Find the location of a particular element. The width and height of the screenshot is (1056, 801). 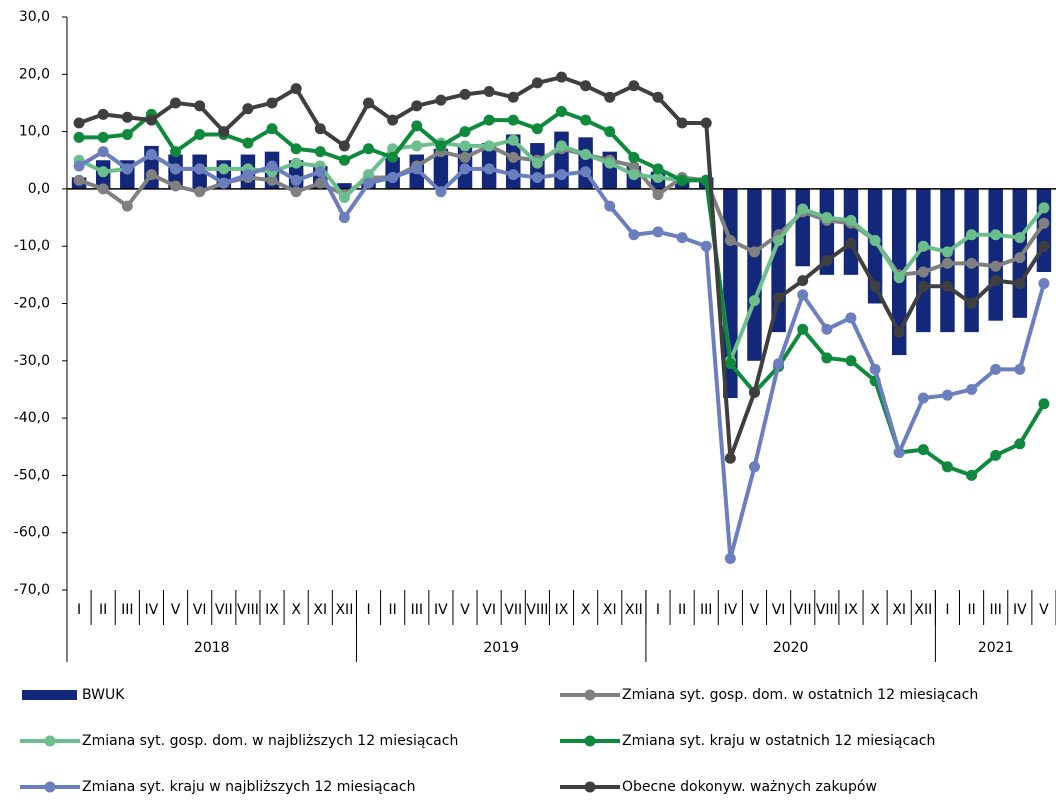

y-tick-label: -30,0 is located at coordinates (32, 361).